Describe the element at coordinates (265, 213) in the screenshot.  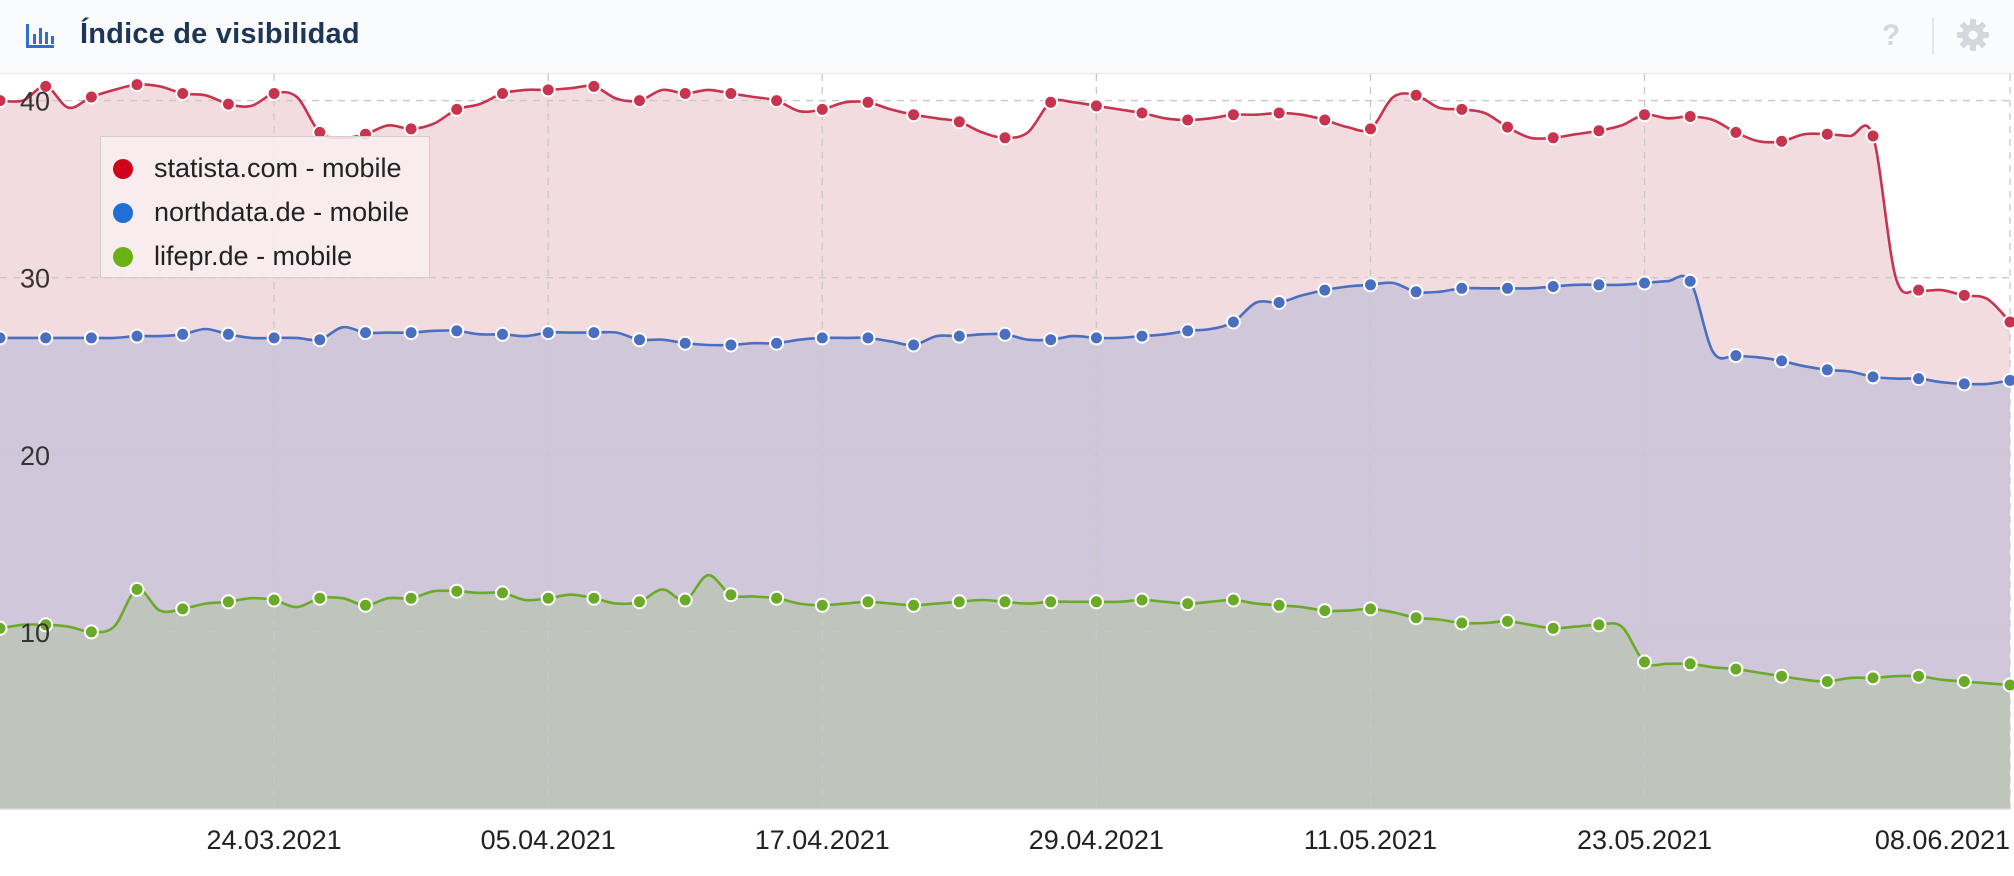
I see `legend-item-northdata: northdata.de - mobile` at that location.